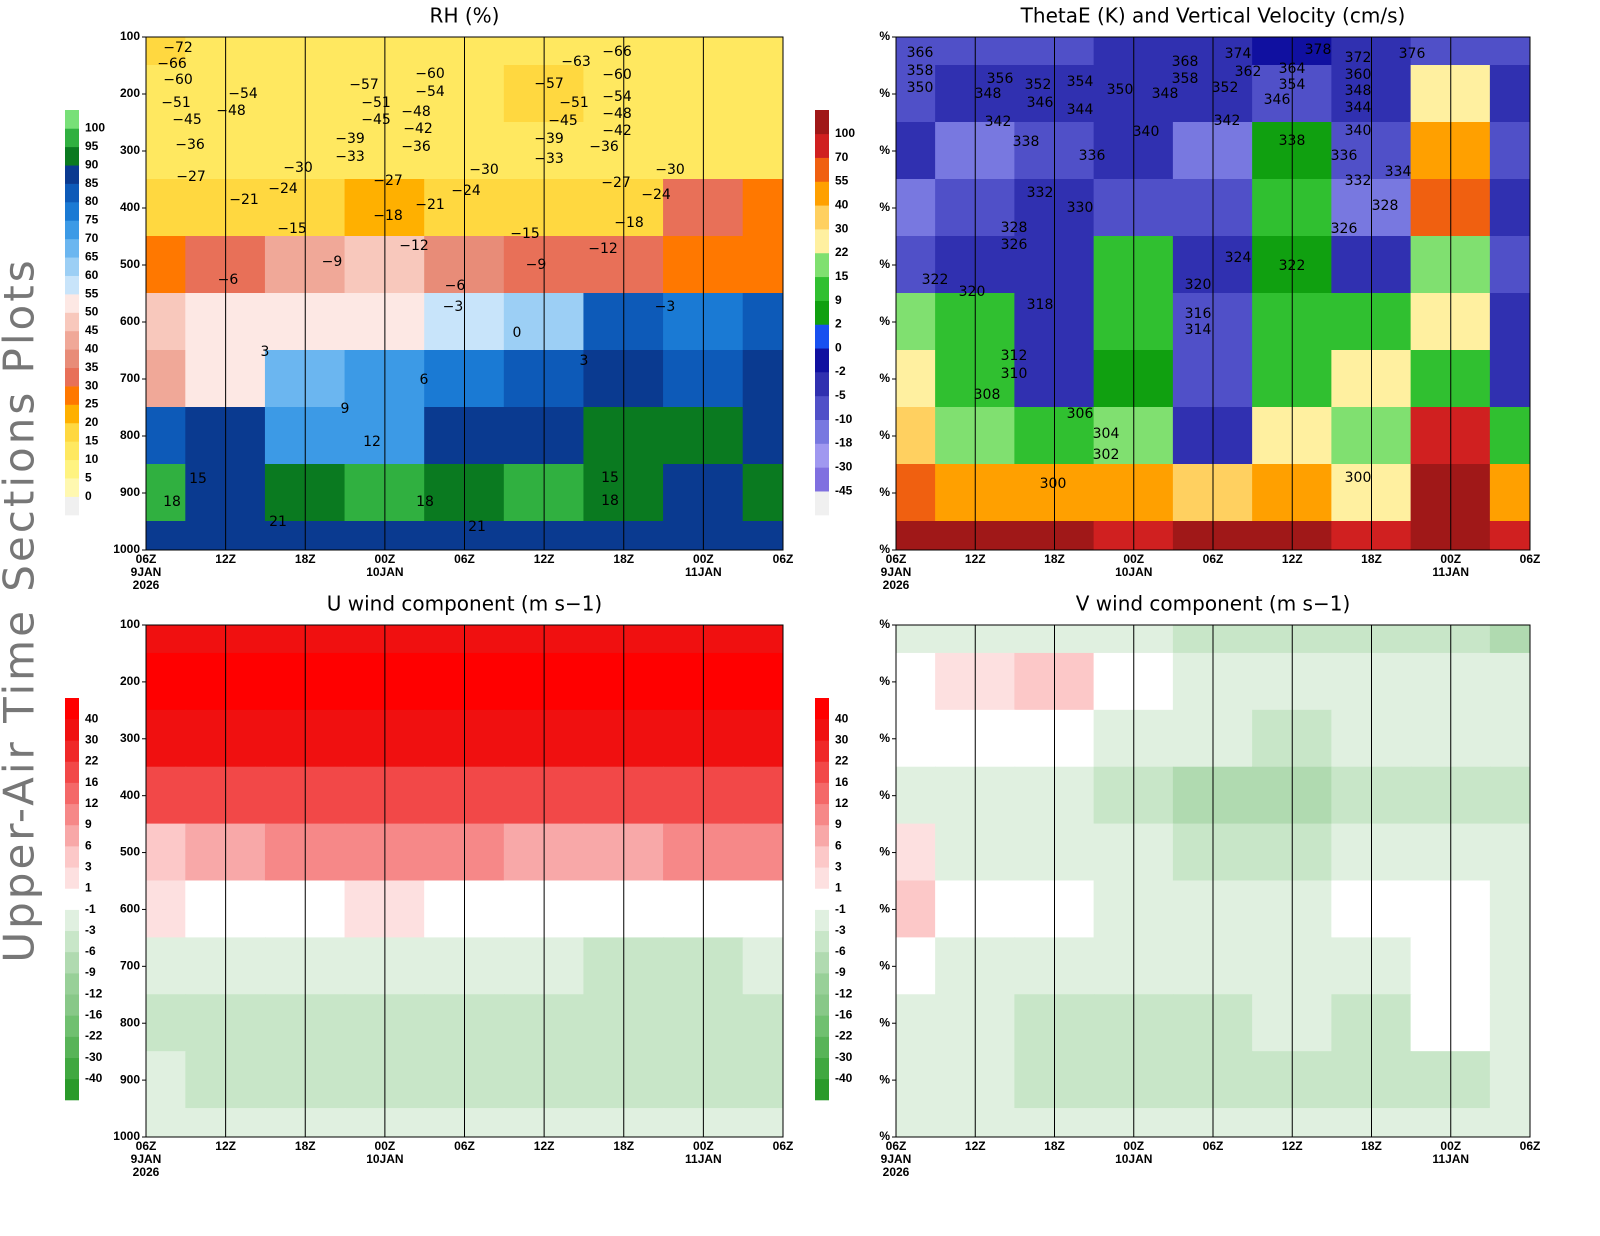 This screenshot has height=1236, width=1600. What do you see at coordinates (372, 442) in the screenshot?
I see `contour-label: 12` at bounding box center [372, 442].